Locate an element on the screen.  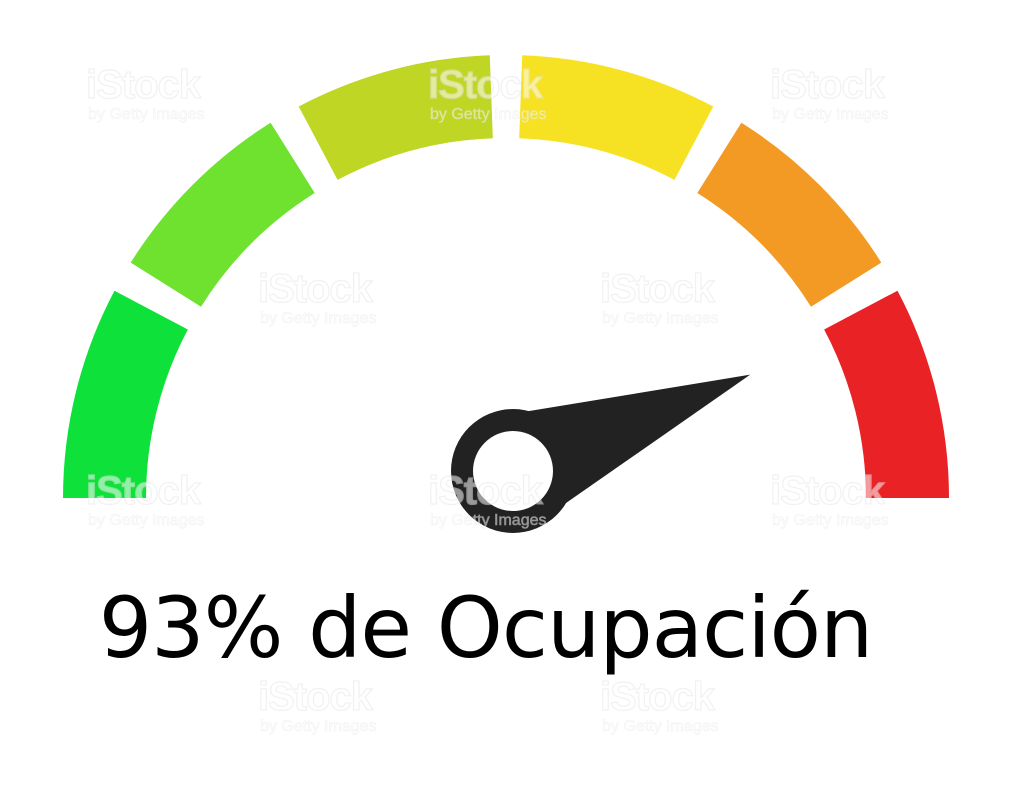
occupancy-caption: 93% de Ocupación is located at coordinates (505, 628).